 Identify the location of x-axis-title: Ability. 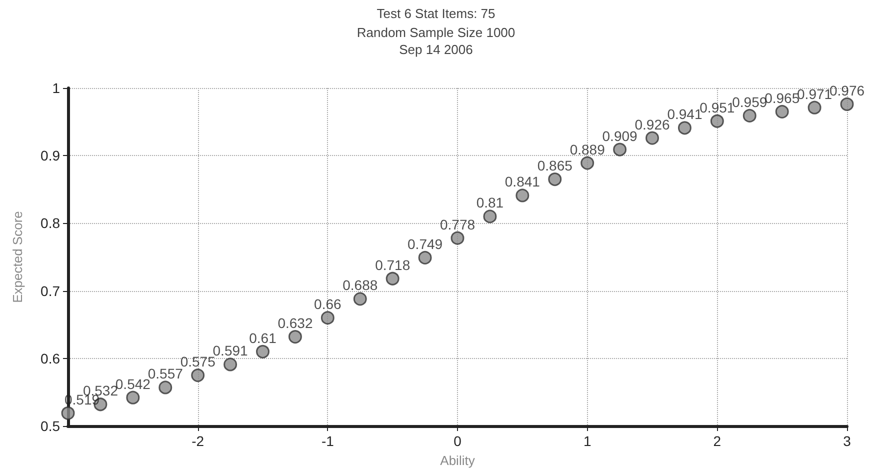
(458, 460).